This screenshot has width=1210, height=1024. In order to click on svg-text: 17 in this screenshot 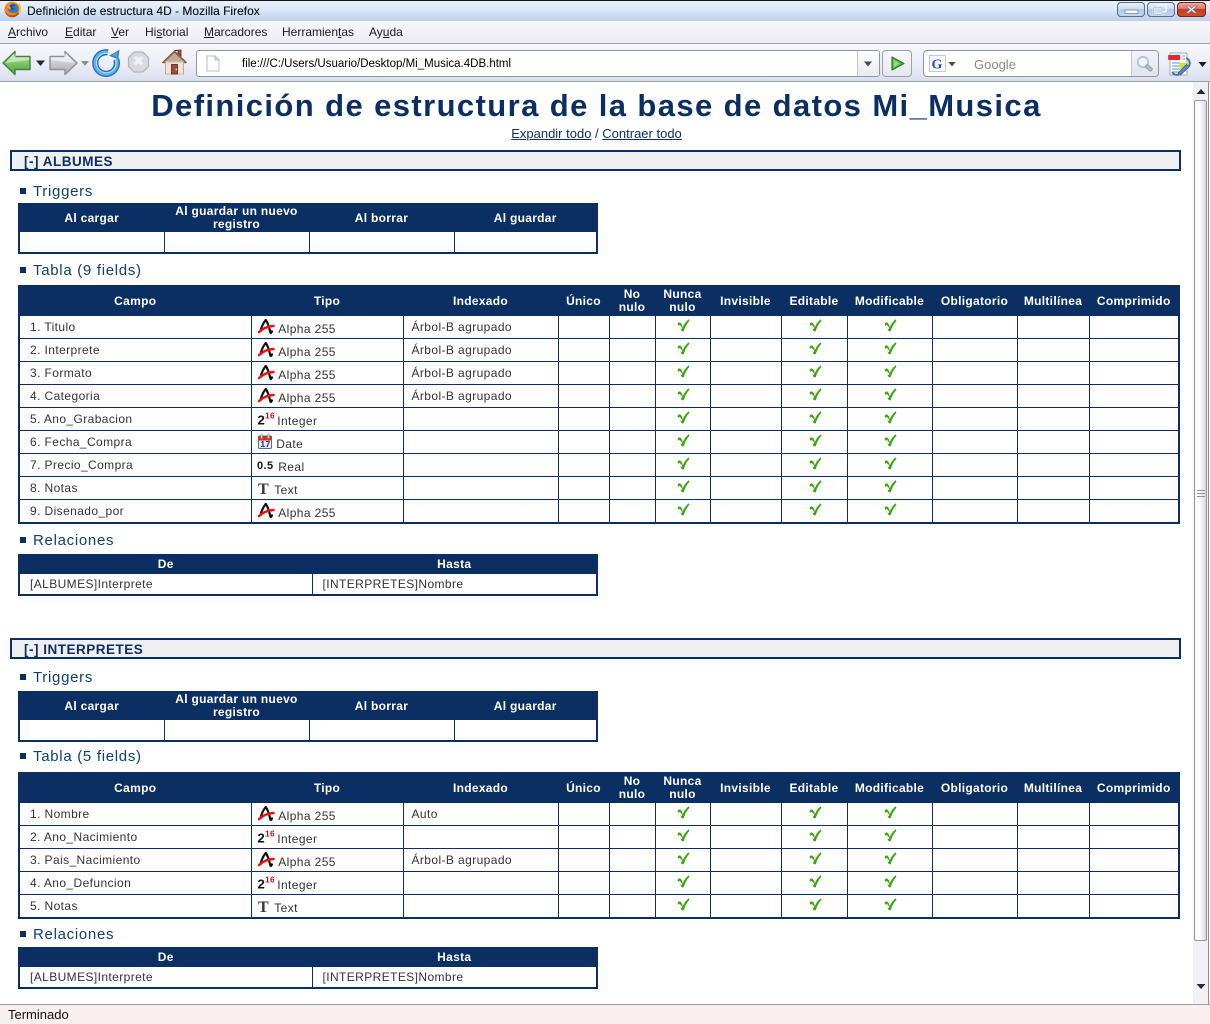, I will do `click(265, 444)`.